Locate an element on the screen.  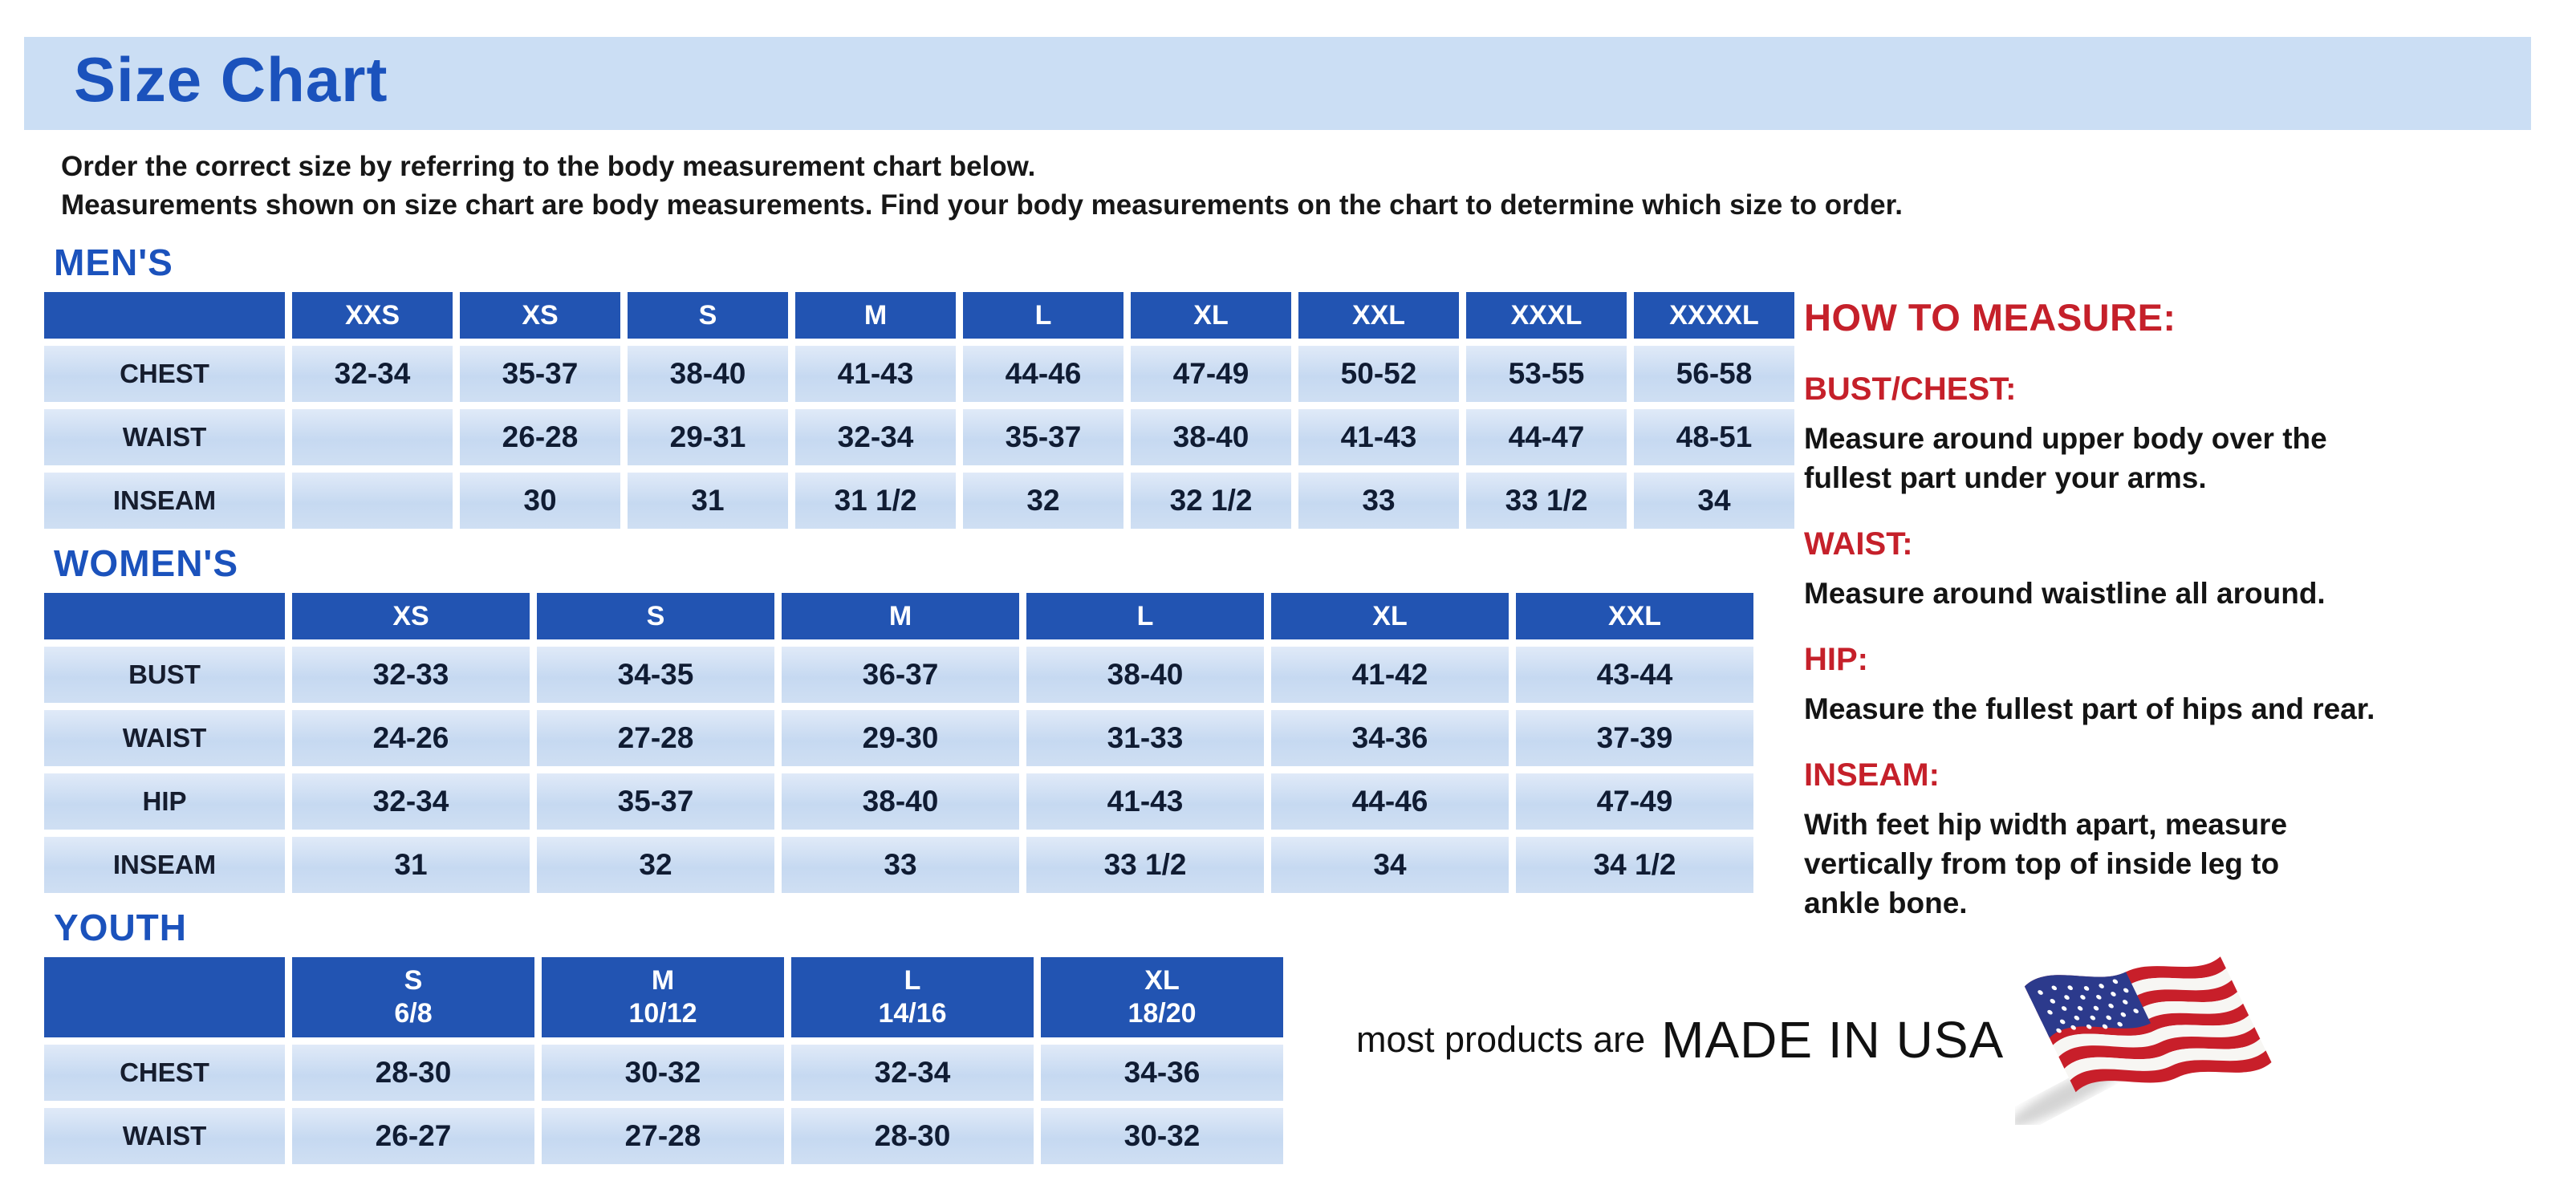
table-cell: 30 is located at coordinates (540, 501).